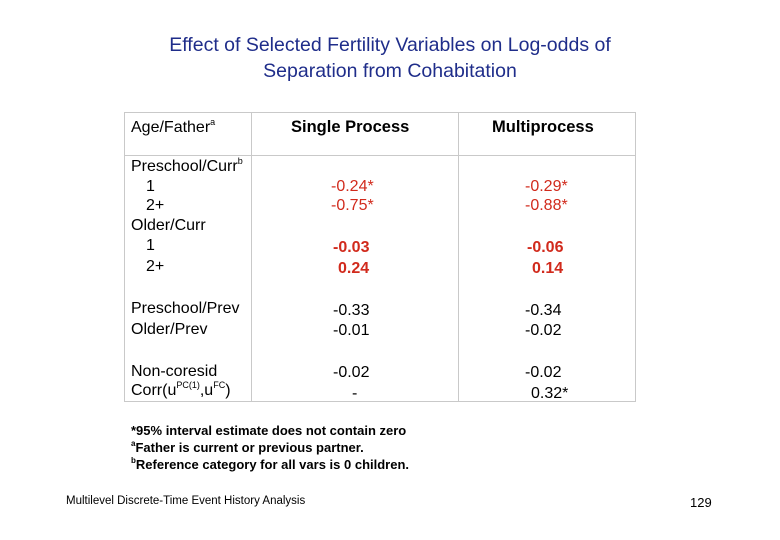 The width and height of the screenshot is (780, 540). I want to click on cell-single-older-prev: -0.01, so click(351, 330).